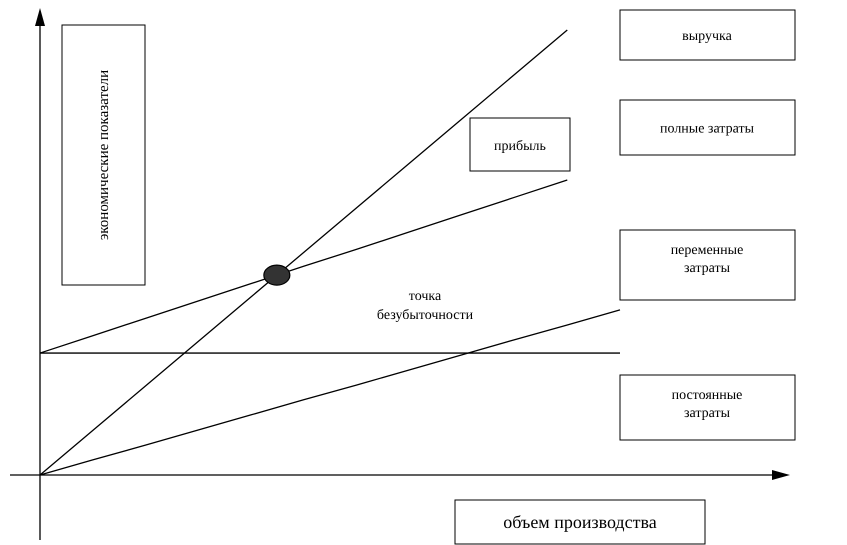  What do you see at coordinates (104, 155) in the screenshot?
I see `y-axis-title: экономические показатели` at bounding box center [104, 155].